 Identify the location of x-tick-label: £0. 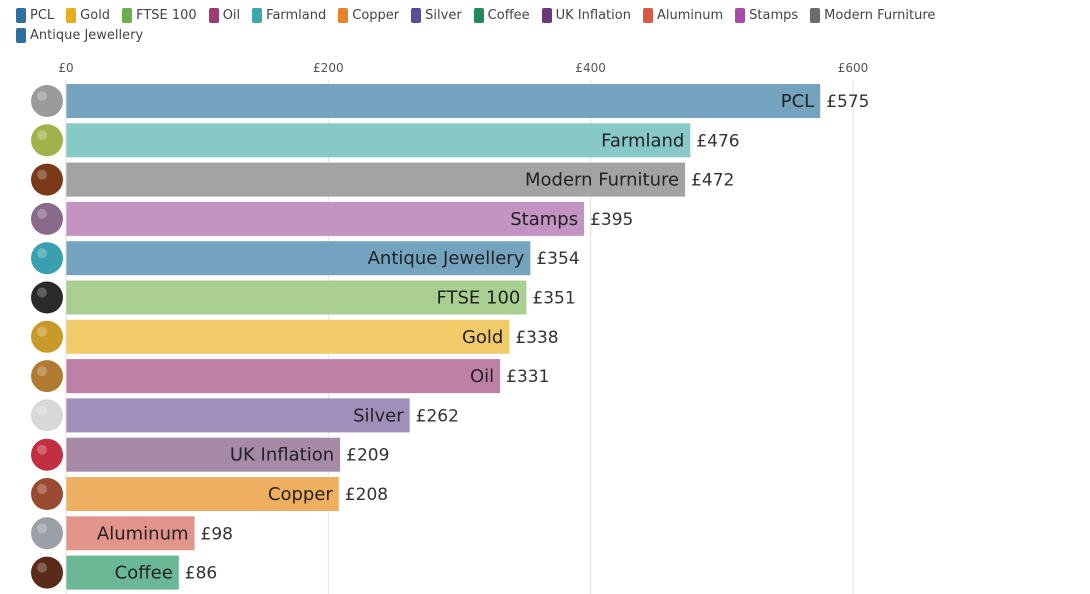
(65, 68).